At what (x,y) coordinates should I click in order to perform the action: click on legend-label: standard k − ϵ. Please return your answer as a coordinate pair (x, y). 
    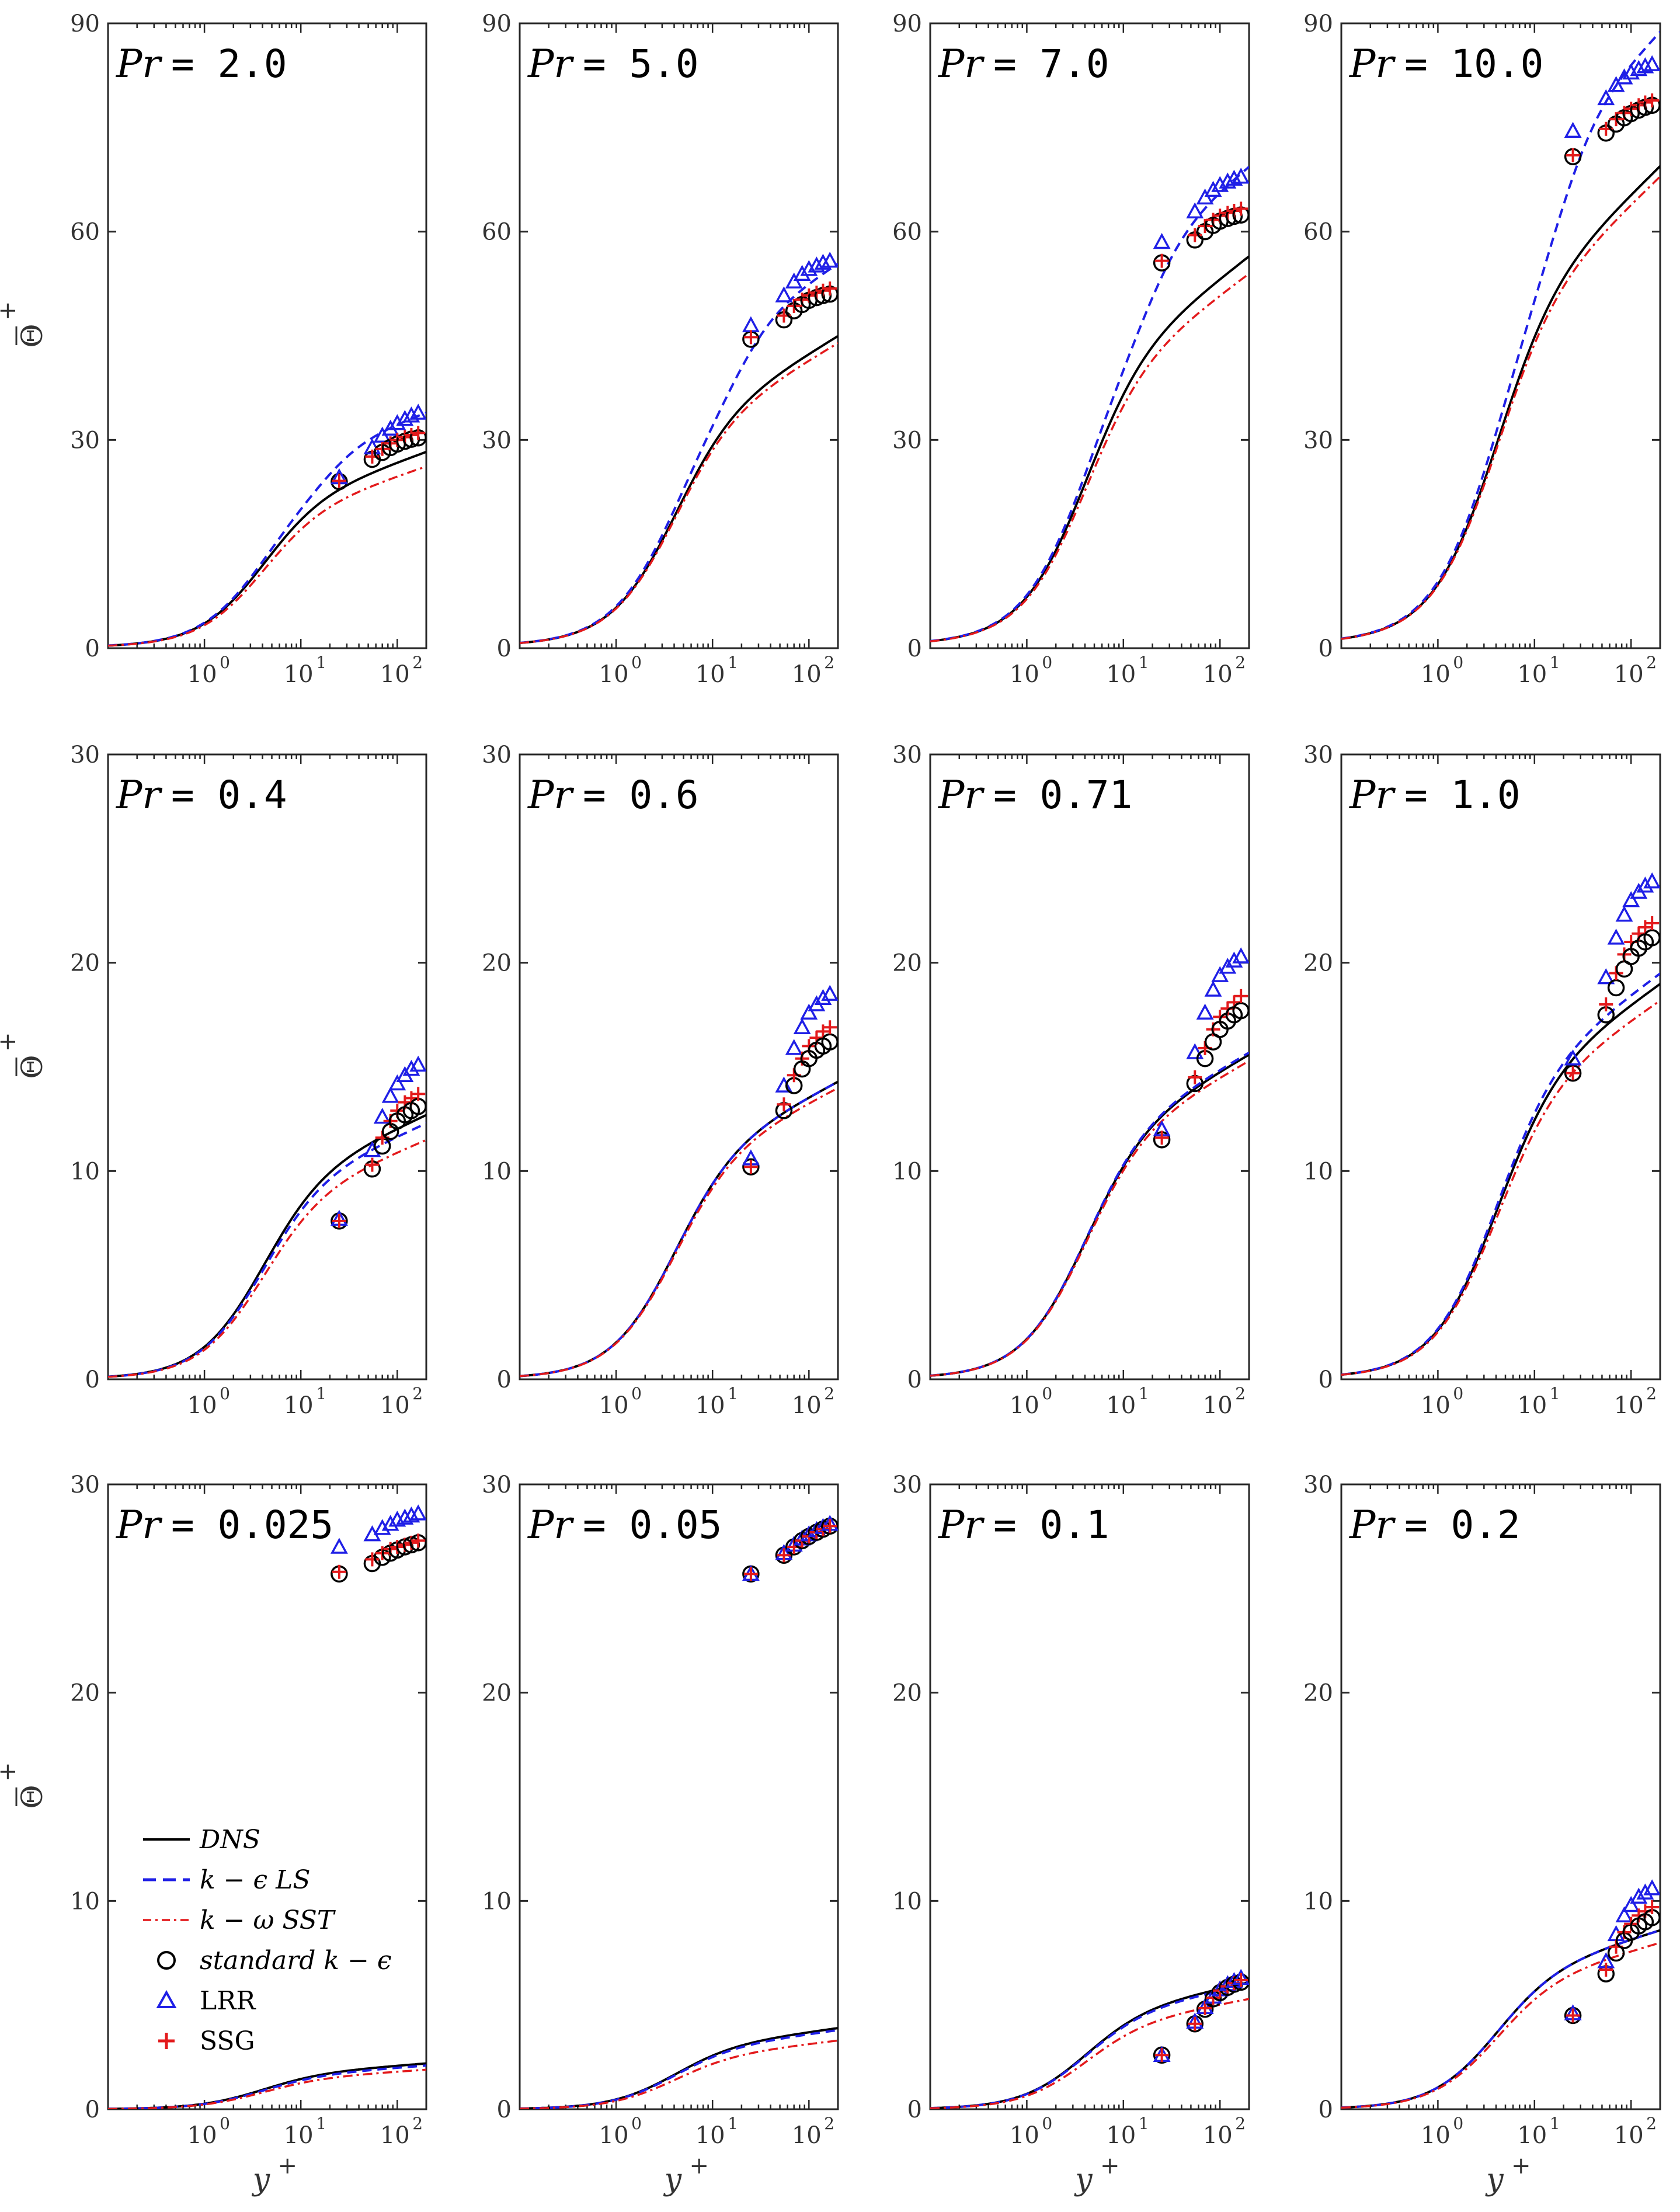
    Looking at the image, I should click on (296, 1961).